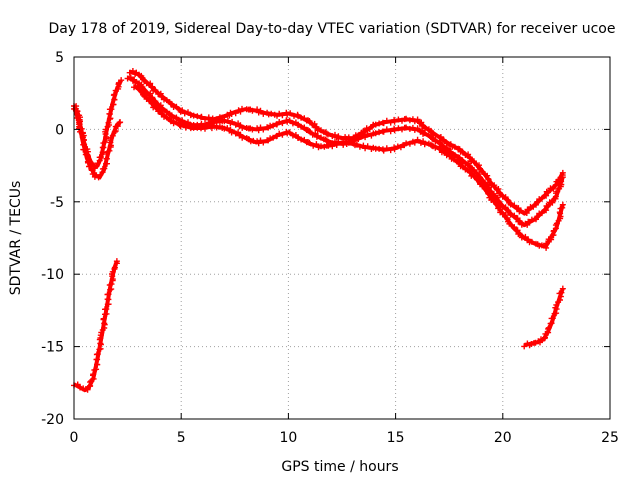  Describe the element at coordinates (59, 130) in the screenshot. I see `y-tick-label: 0` at that location.